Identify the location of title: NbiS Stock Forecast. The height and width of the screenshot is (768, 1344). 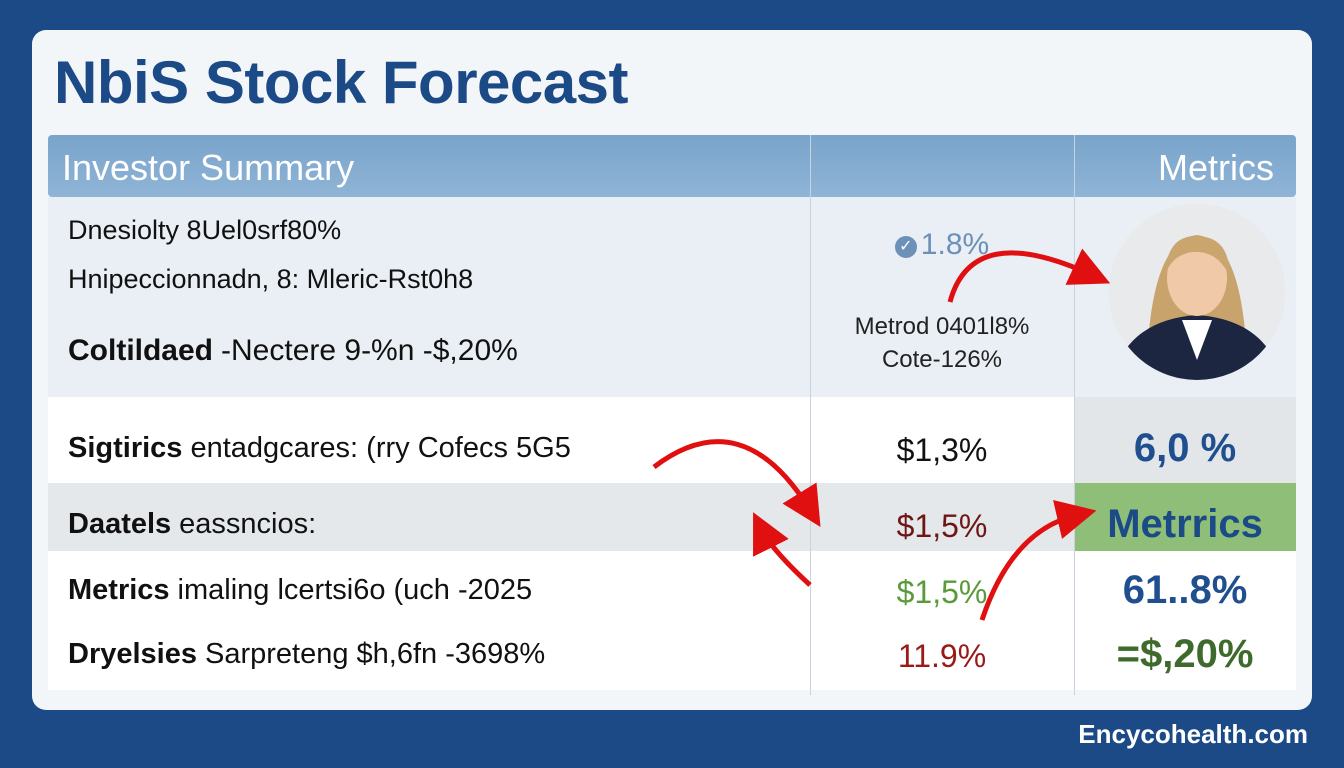
(341, 82).